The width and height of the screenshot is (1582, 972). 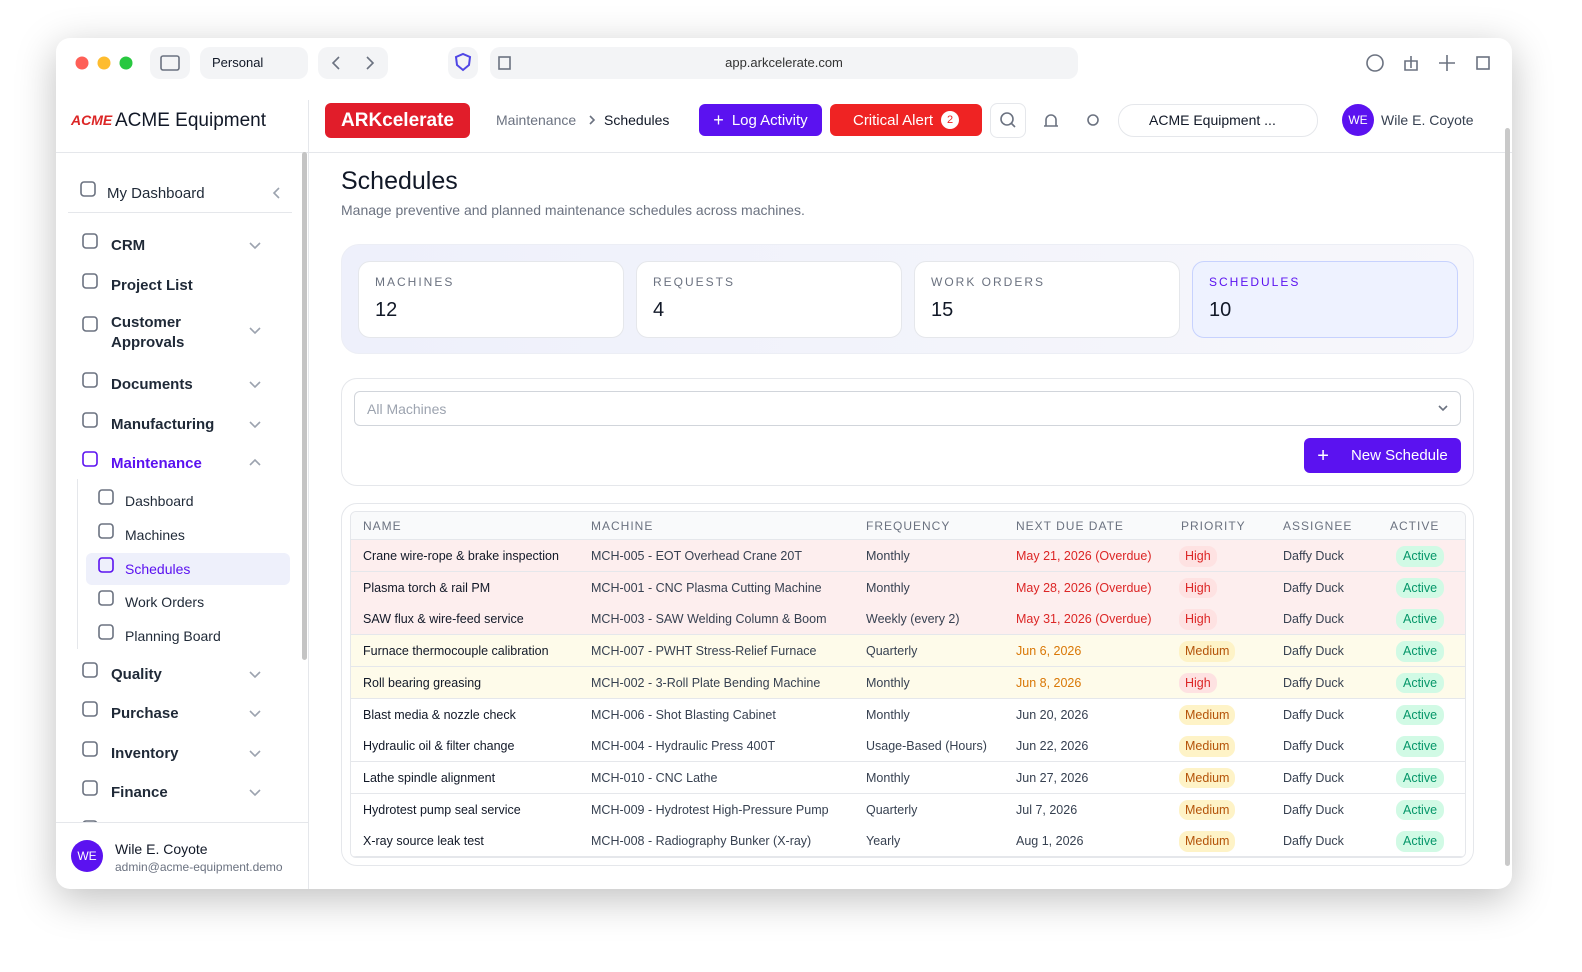 What do you see at coordinates (709, 619) in the screenshot?
I see `cell-machine: MCH-003 - SAW Welding Column & Boom` at bounding box center [709, 619].